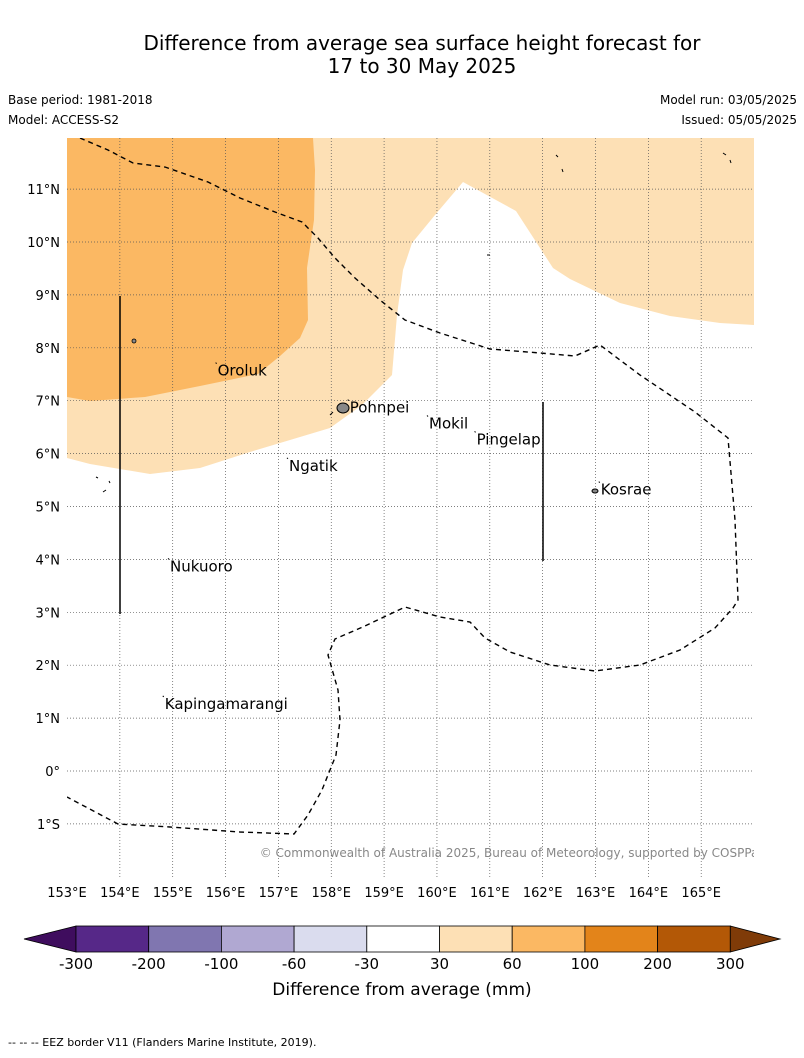  What do you see at coordinates (48, 296) in the screenshot?
I see `latitude-label: 9°N` at bounding box center [48, 296].